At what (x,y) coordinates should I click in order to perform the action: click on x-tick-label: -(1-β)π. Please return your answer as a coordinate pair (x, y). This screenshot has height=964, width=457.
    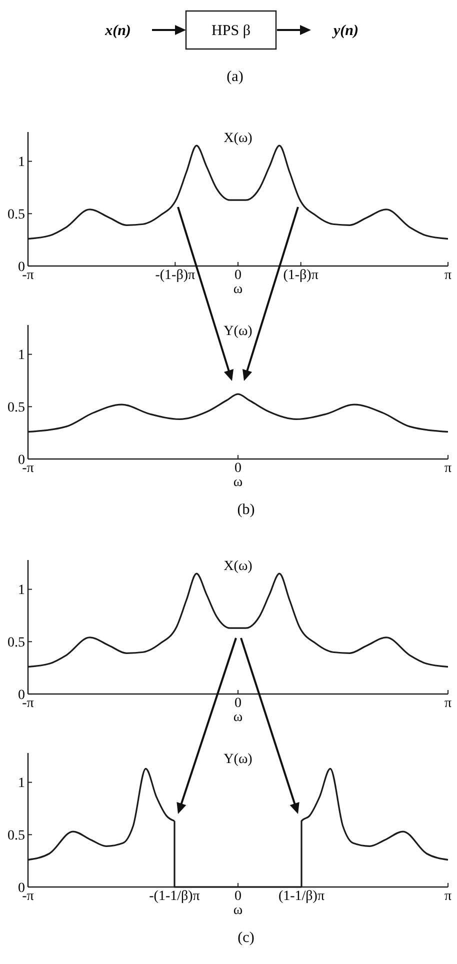
    Looking at the image, I should click on (175, 275).